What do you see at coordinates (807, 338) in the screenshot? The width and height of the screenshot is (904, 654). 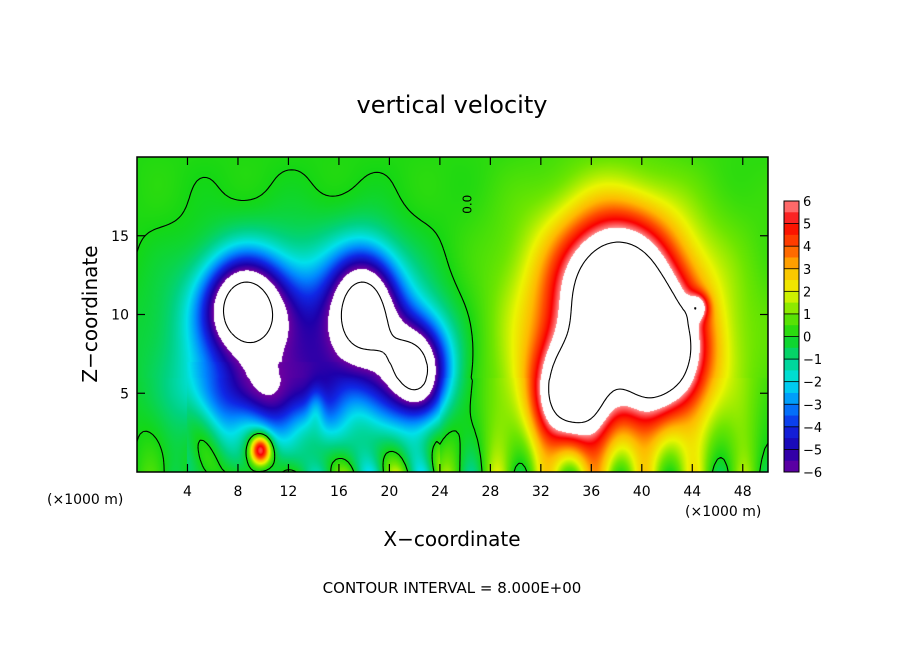 I see `colorbar-tick-label: 0` at bounding box center [807, 338].